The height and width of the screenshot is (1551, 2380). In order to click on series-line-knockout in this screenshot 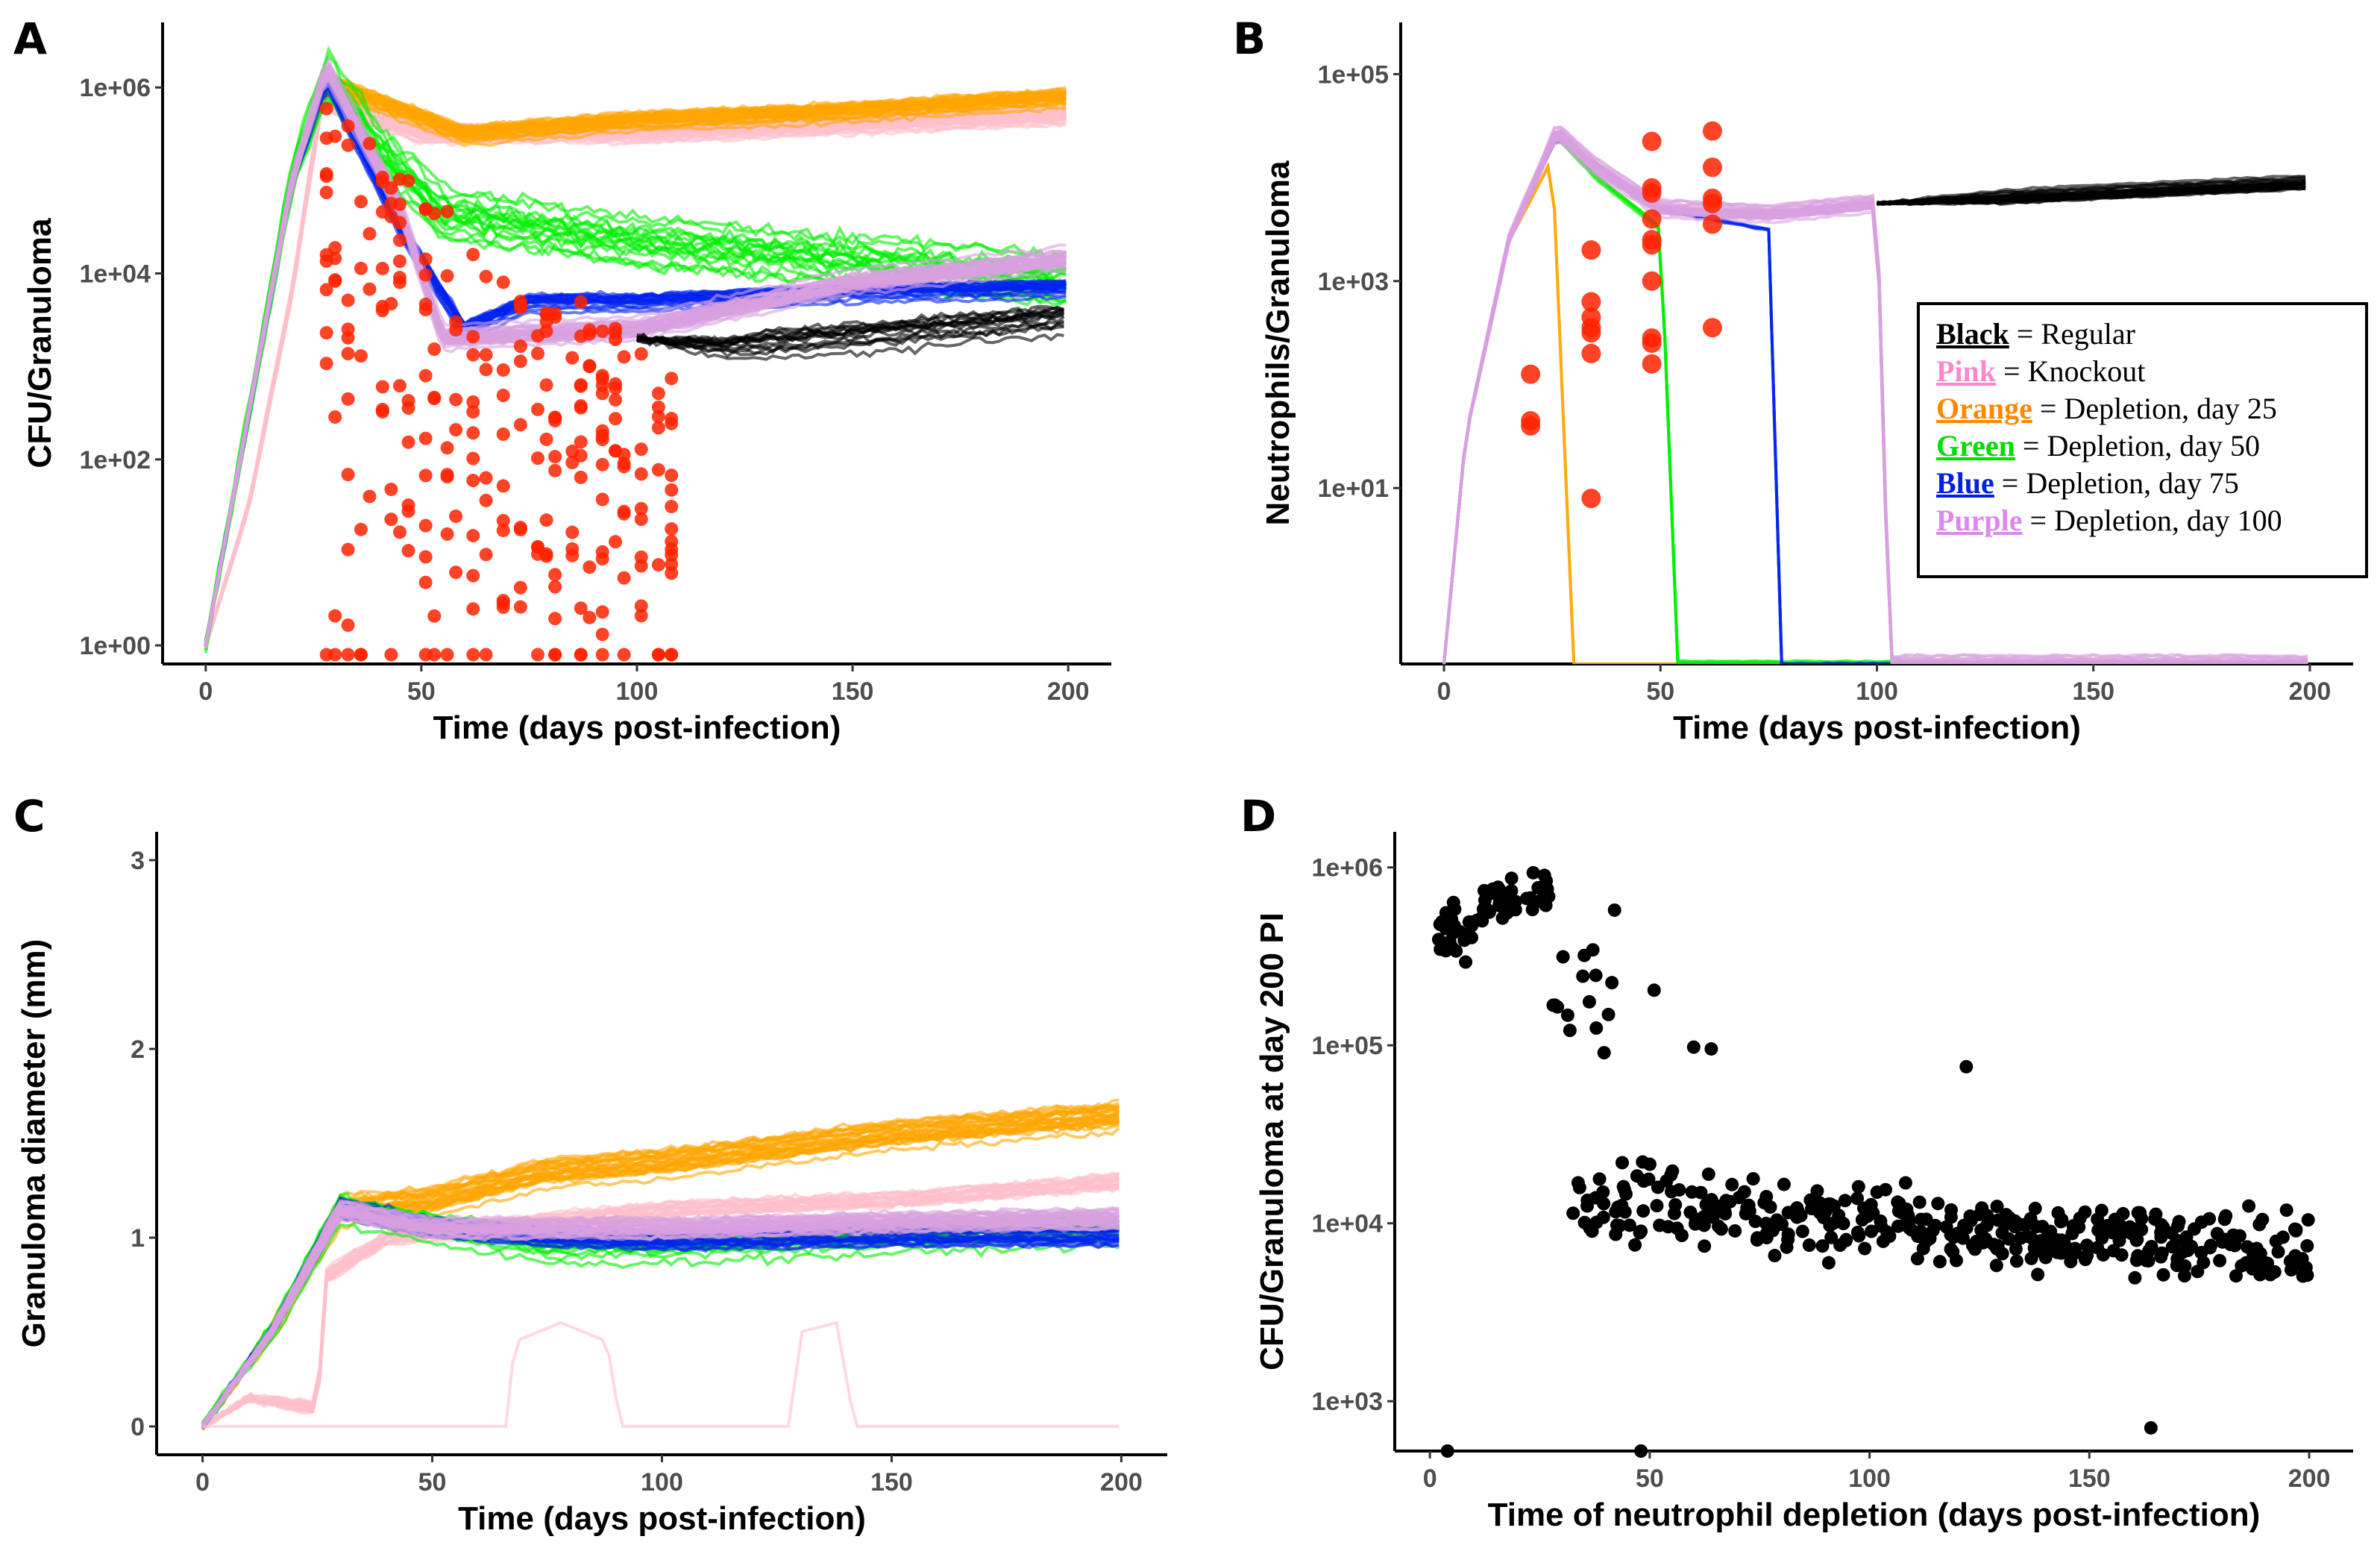, I will do `click(660, 1306)`.